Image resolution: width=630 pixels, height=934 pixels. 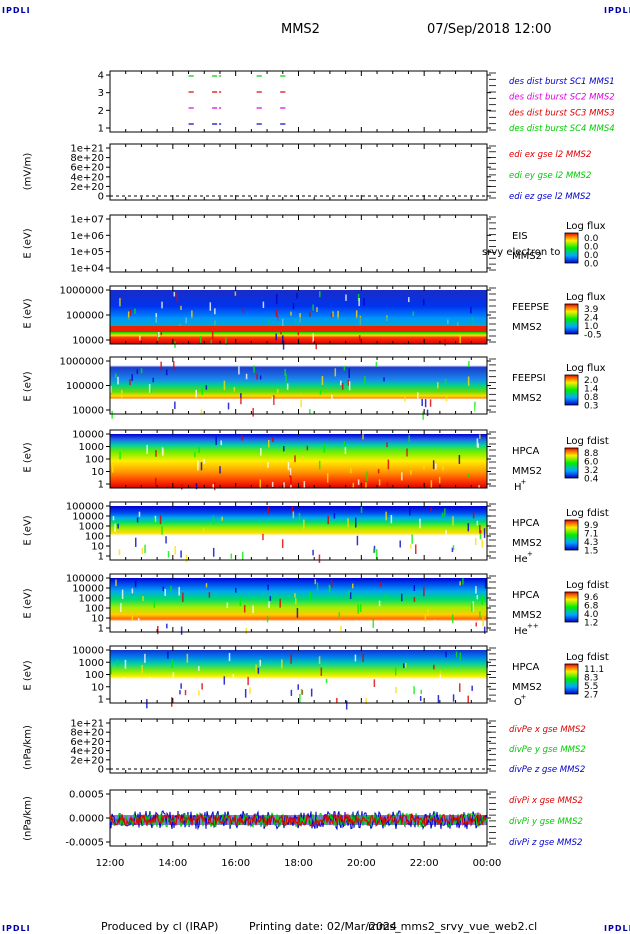 What do you see at coordinates (591, 407) in the screenshot?
I see `colorbar-label-feepsi-3: 0.3` at bounding box center [591, 407].